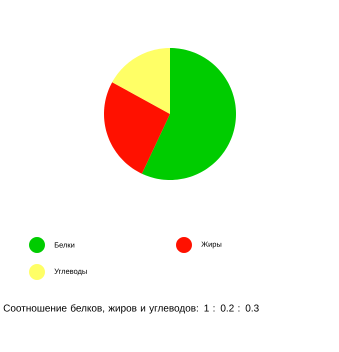  I want to click on text: Соотношение белков, жиров и углеводов: 1 : 0.2 : 0.3, so click(131, 309).